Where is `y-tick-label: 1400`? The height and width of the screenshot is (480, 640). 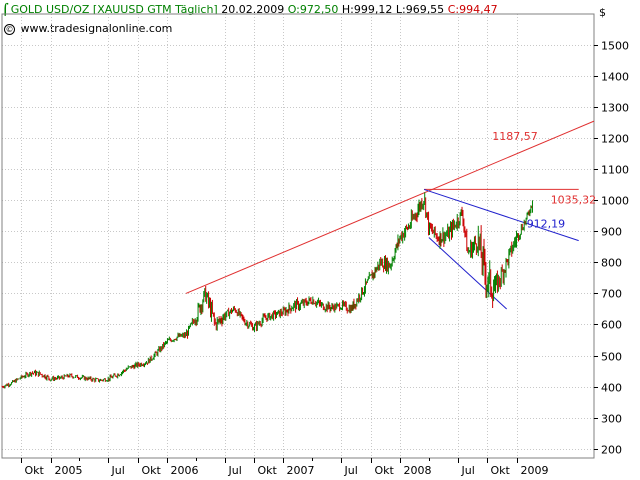
y-tick-label: 1400 is located at coordinates (615, 77).